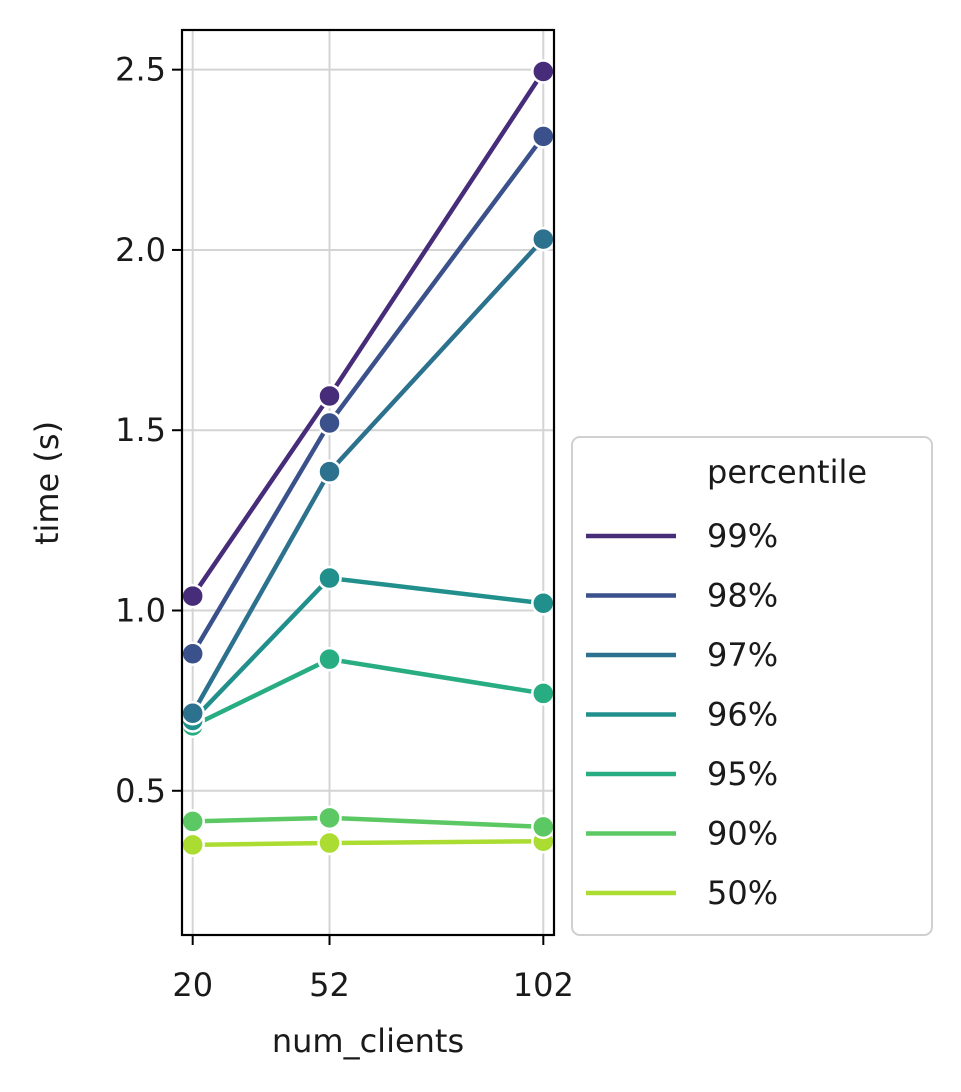 The width and height of the screenshot is (961, 1092). I want to click on legend-label: 98%, so click(742, 596).